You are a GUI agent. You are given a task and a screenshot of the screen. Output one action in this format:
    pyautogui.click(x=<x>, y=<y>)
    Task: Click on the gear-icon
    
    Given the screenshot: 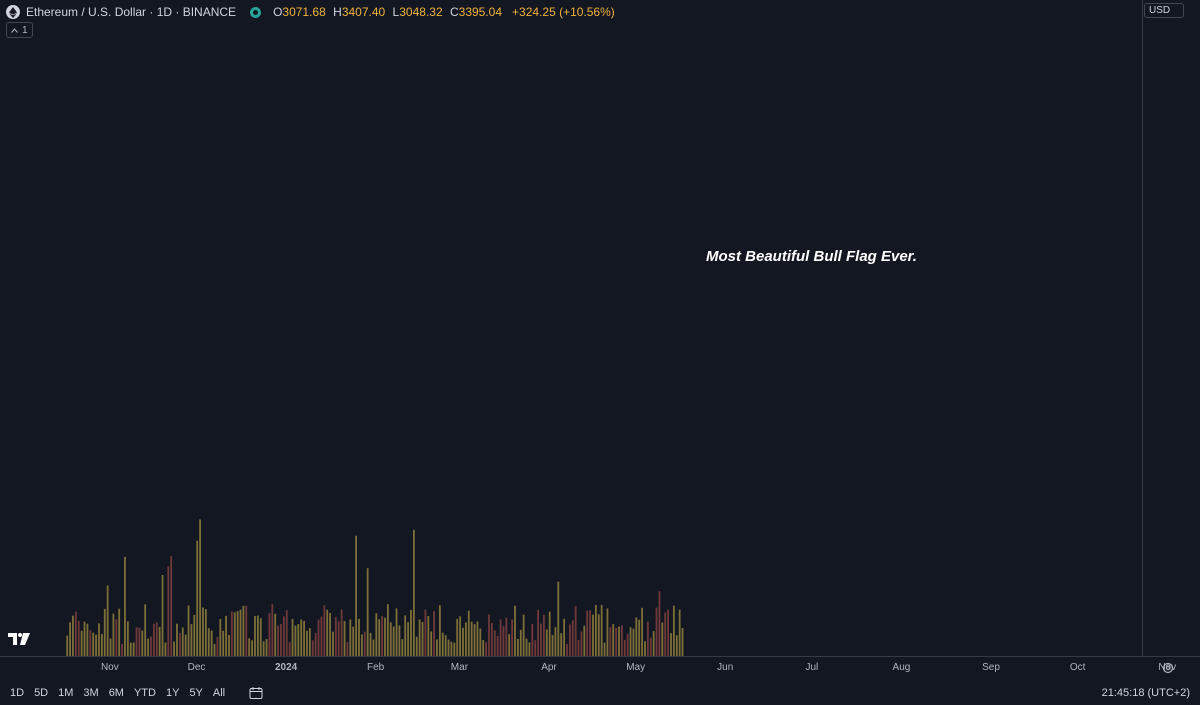 What is the action you would take?
    pyautogui.click(x=1168, y=668)
    